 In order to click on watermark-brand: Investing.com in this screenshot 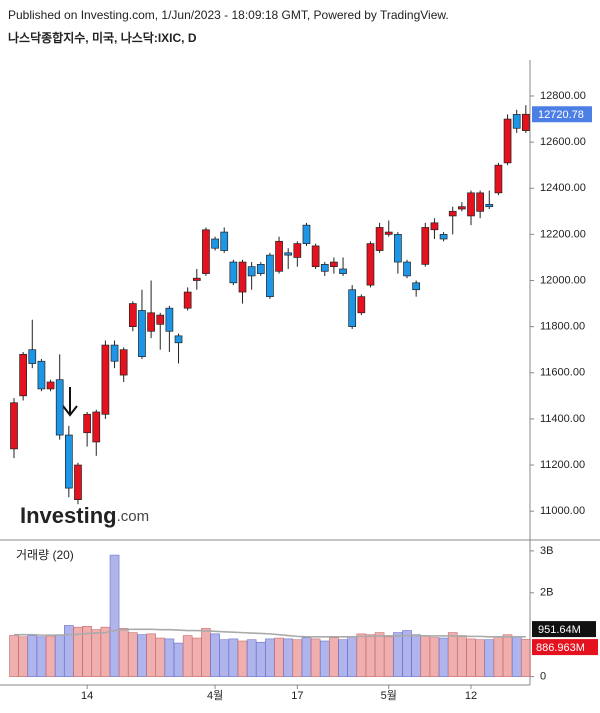, I will do `click(84, 515)`.